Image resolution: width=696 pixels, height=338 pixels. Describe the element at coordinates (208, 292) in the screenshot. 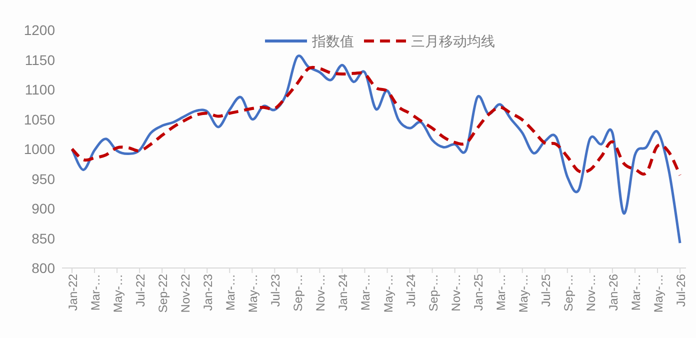

I see `x-tick-label: Jan-23` at that location.